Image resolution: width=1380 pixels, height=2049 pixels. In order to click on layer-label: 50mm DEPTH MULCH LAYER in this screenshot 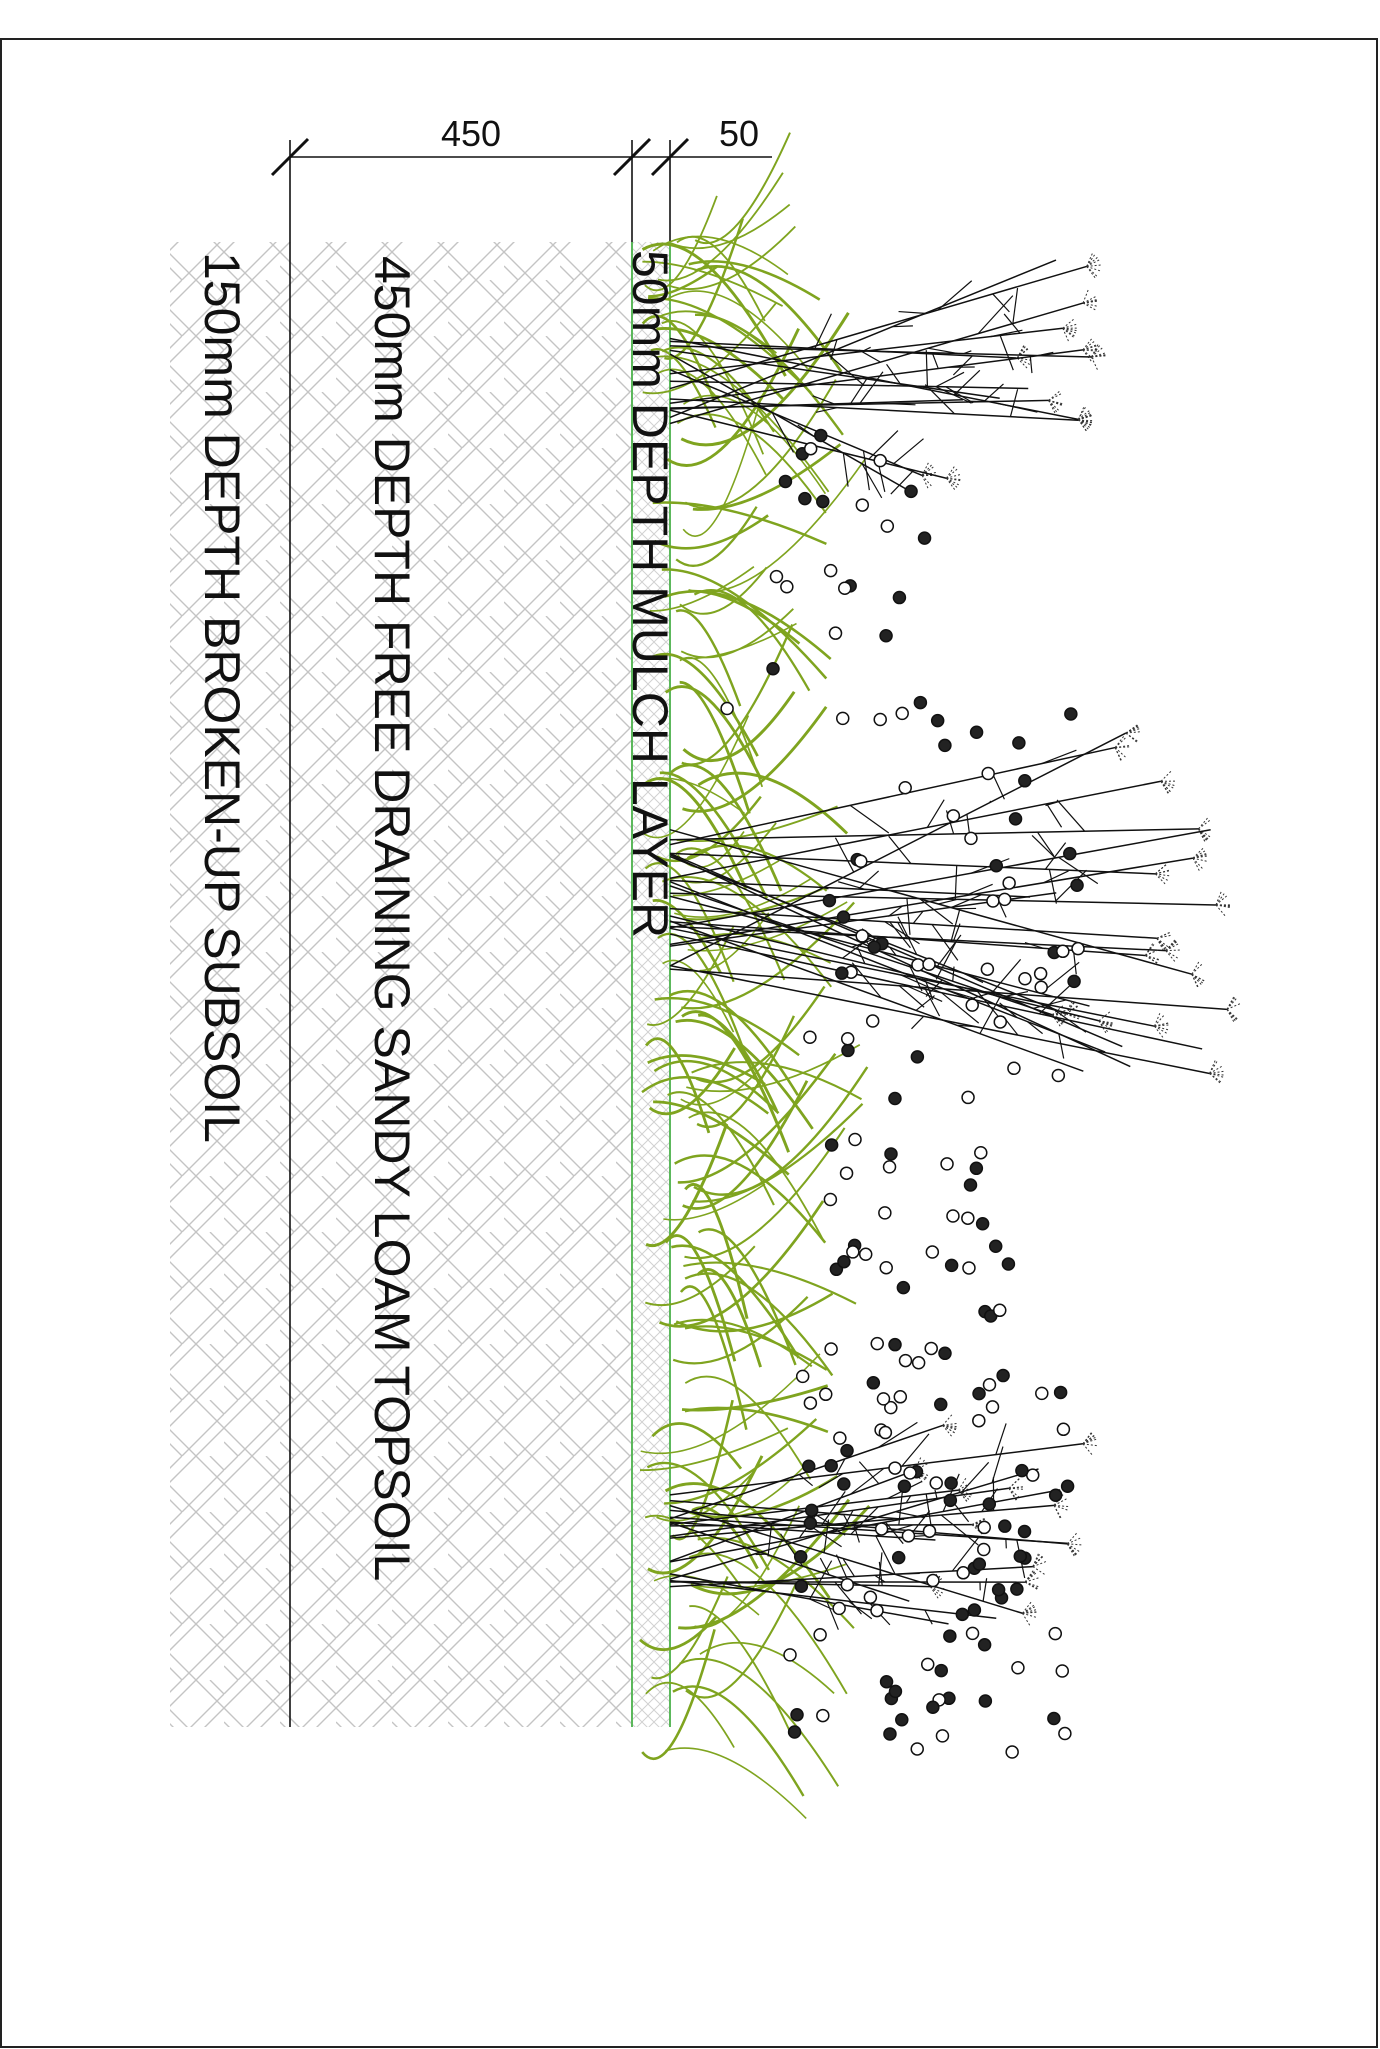, I will do `click(650, 594)`.